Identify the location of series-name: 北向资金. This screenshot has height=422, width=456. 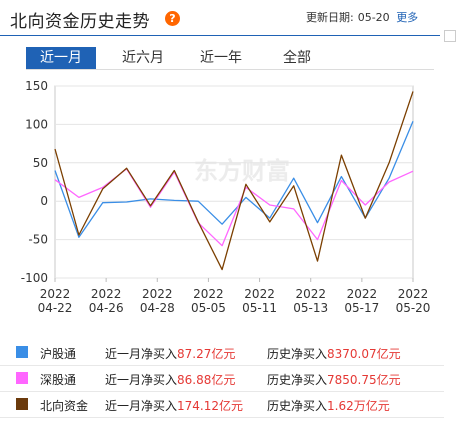
(64, 406).